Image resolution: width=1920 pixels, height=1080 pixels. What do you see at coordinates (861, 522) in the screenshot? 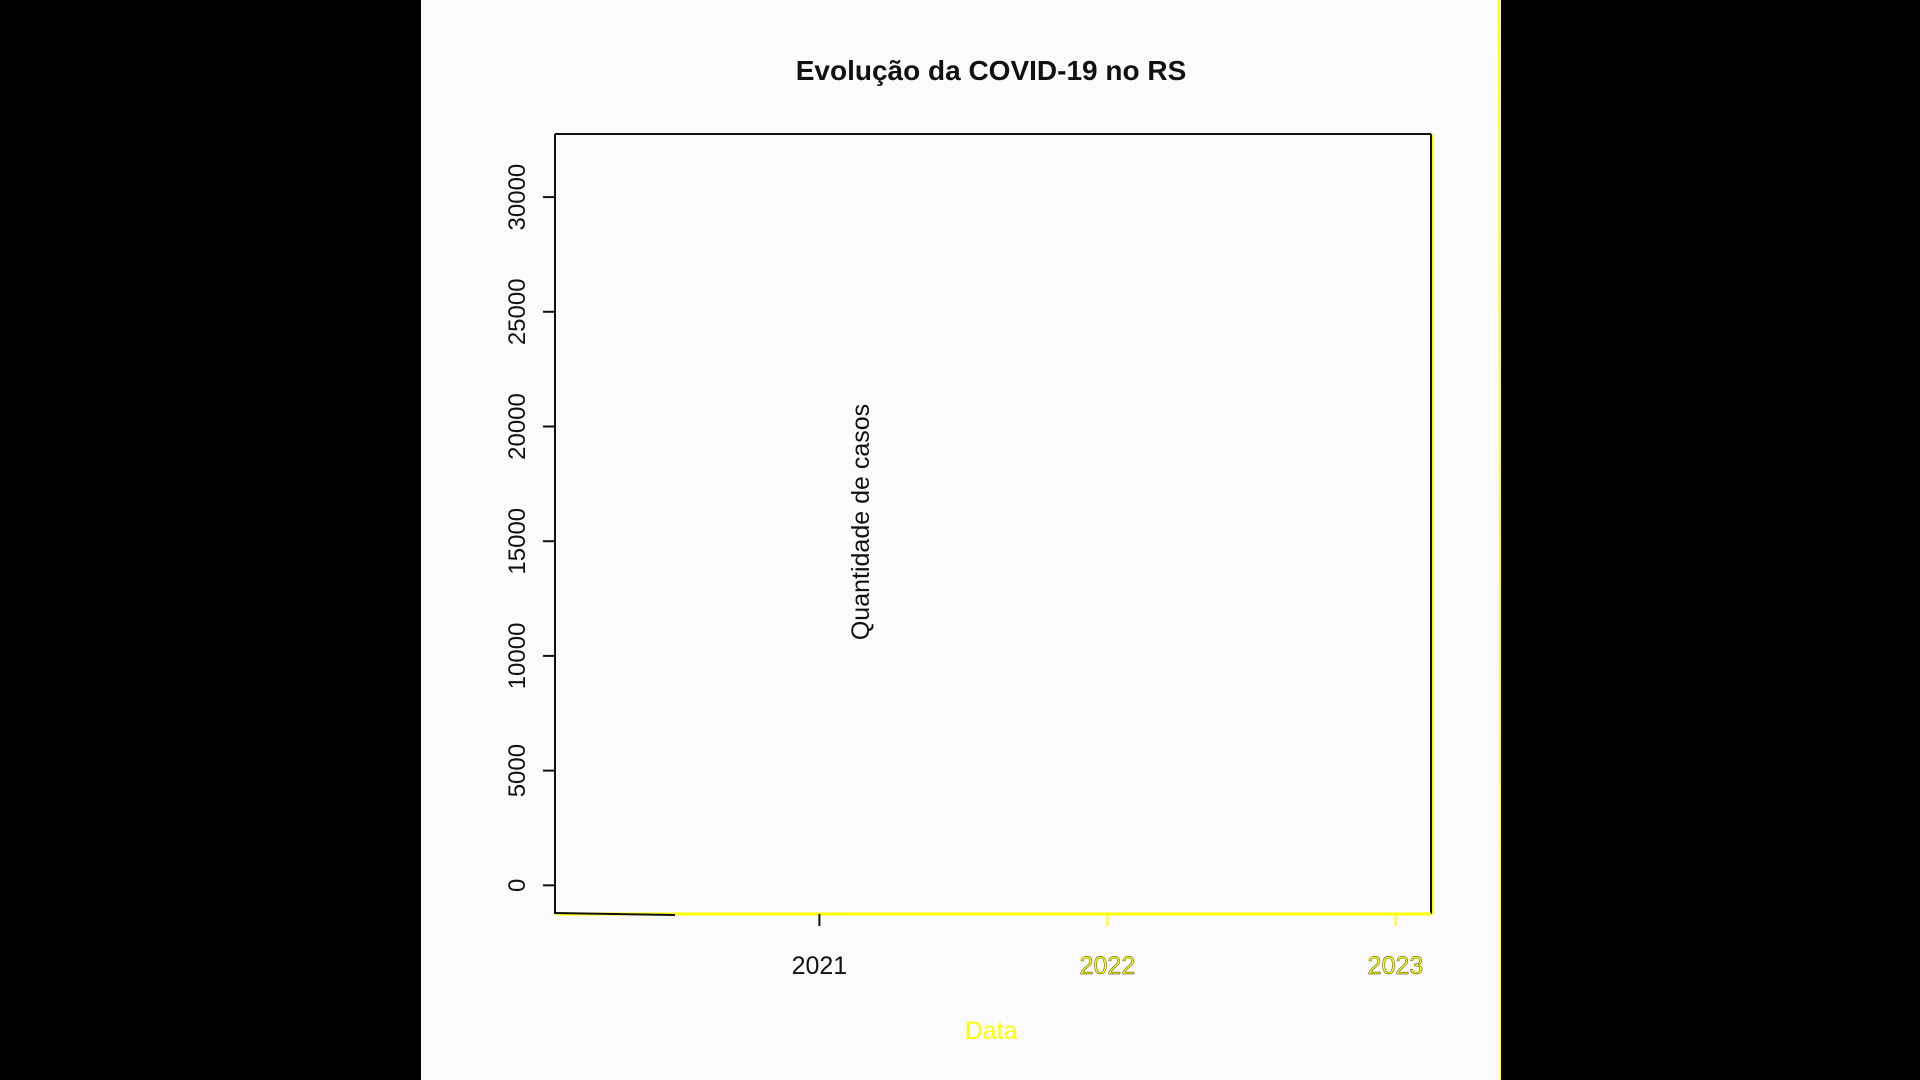
I see `y-axis-label: Quantidade de casos` at bounding box center [861, 522].